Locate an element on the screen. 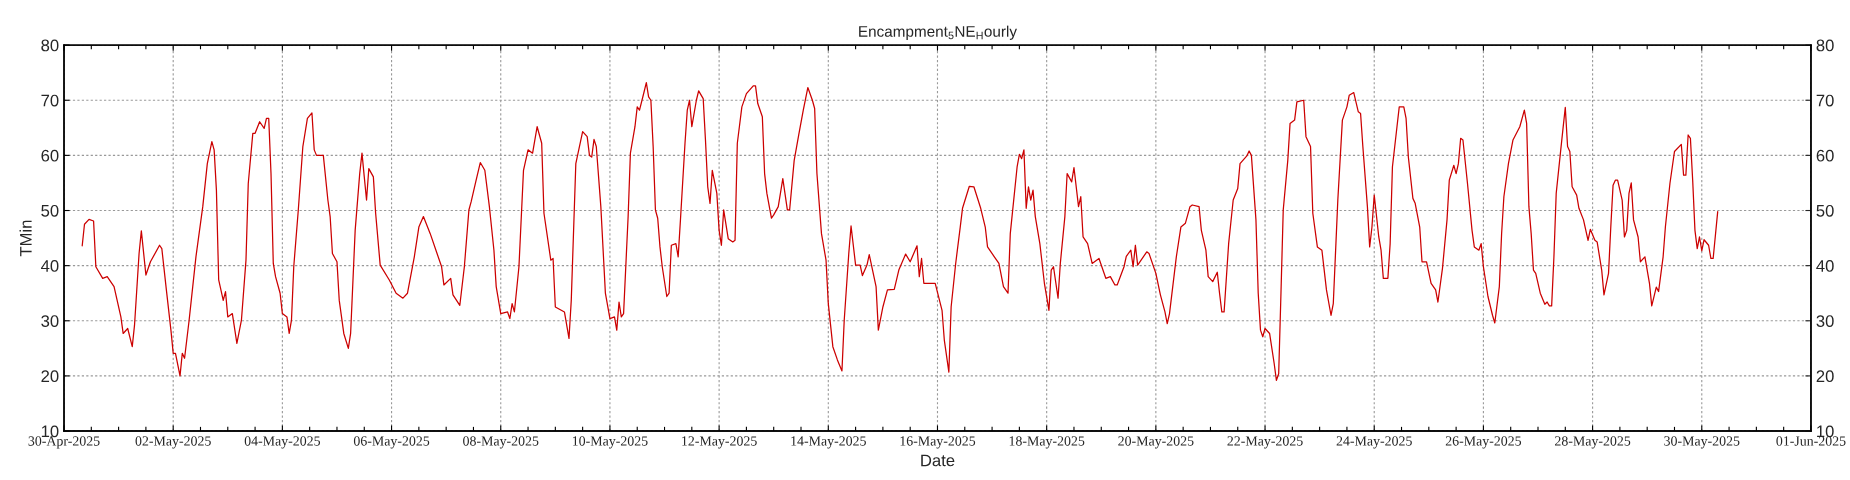  y2-tick-label: 20 is located at coordinates (1825, 376).